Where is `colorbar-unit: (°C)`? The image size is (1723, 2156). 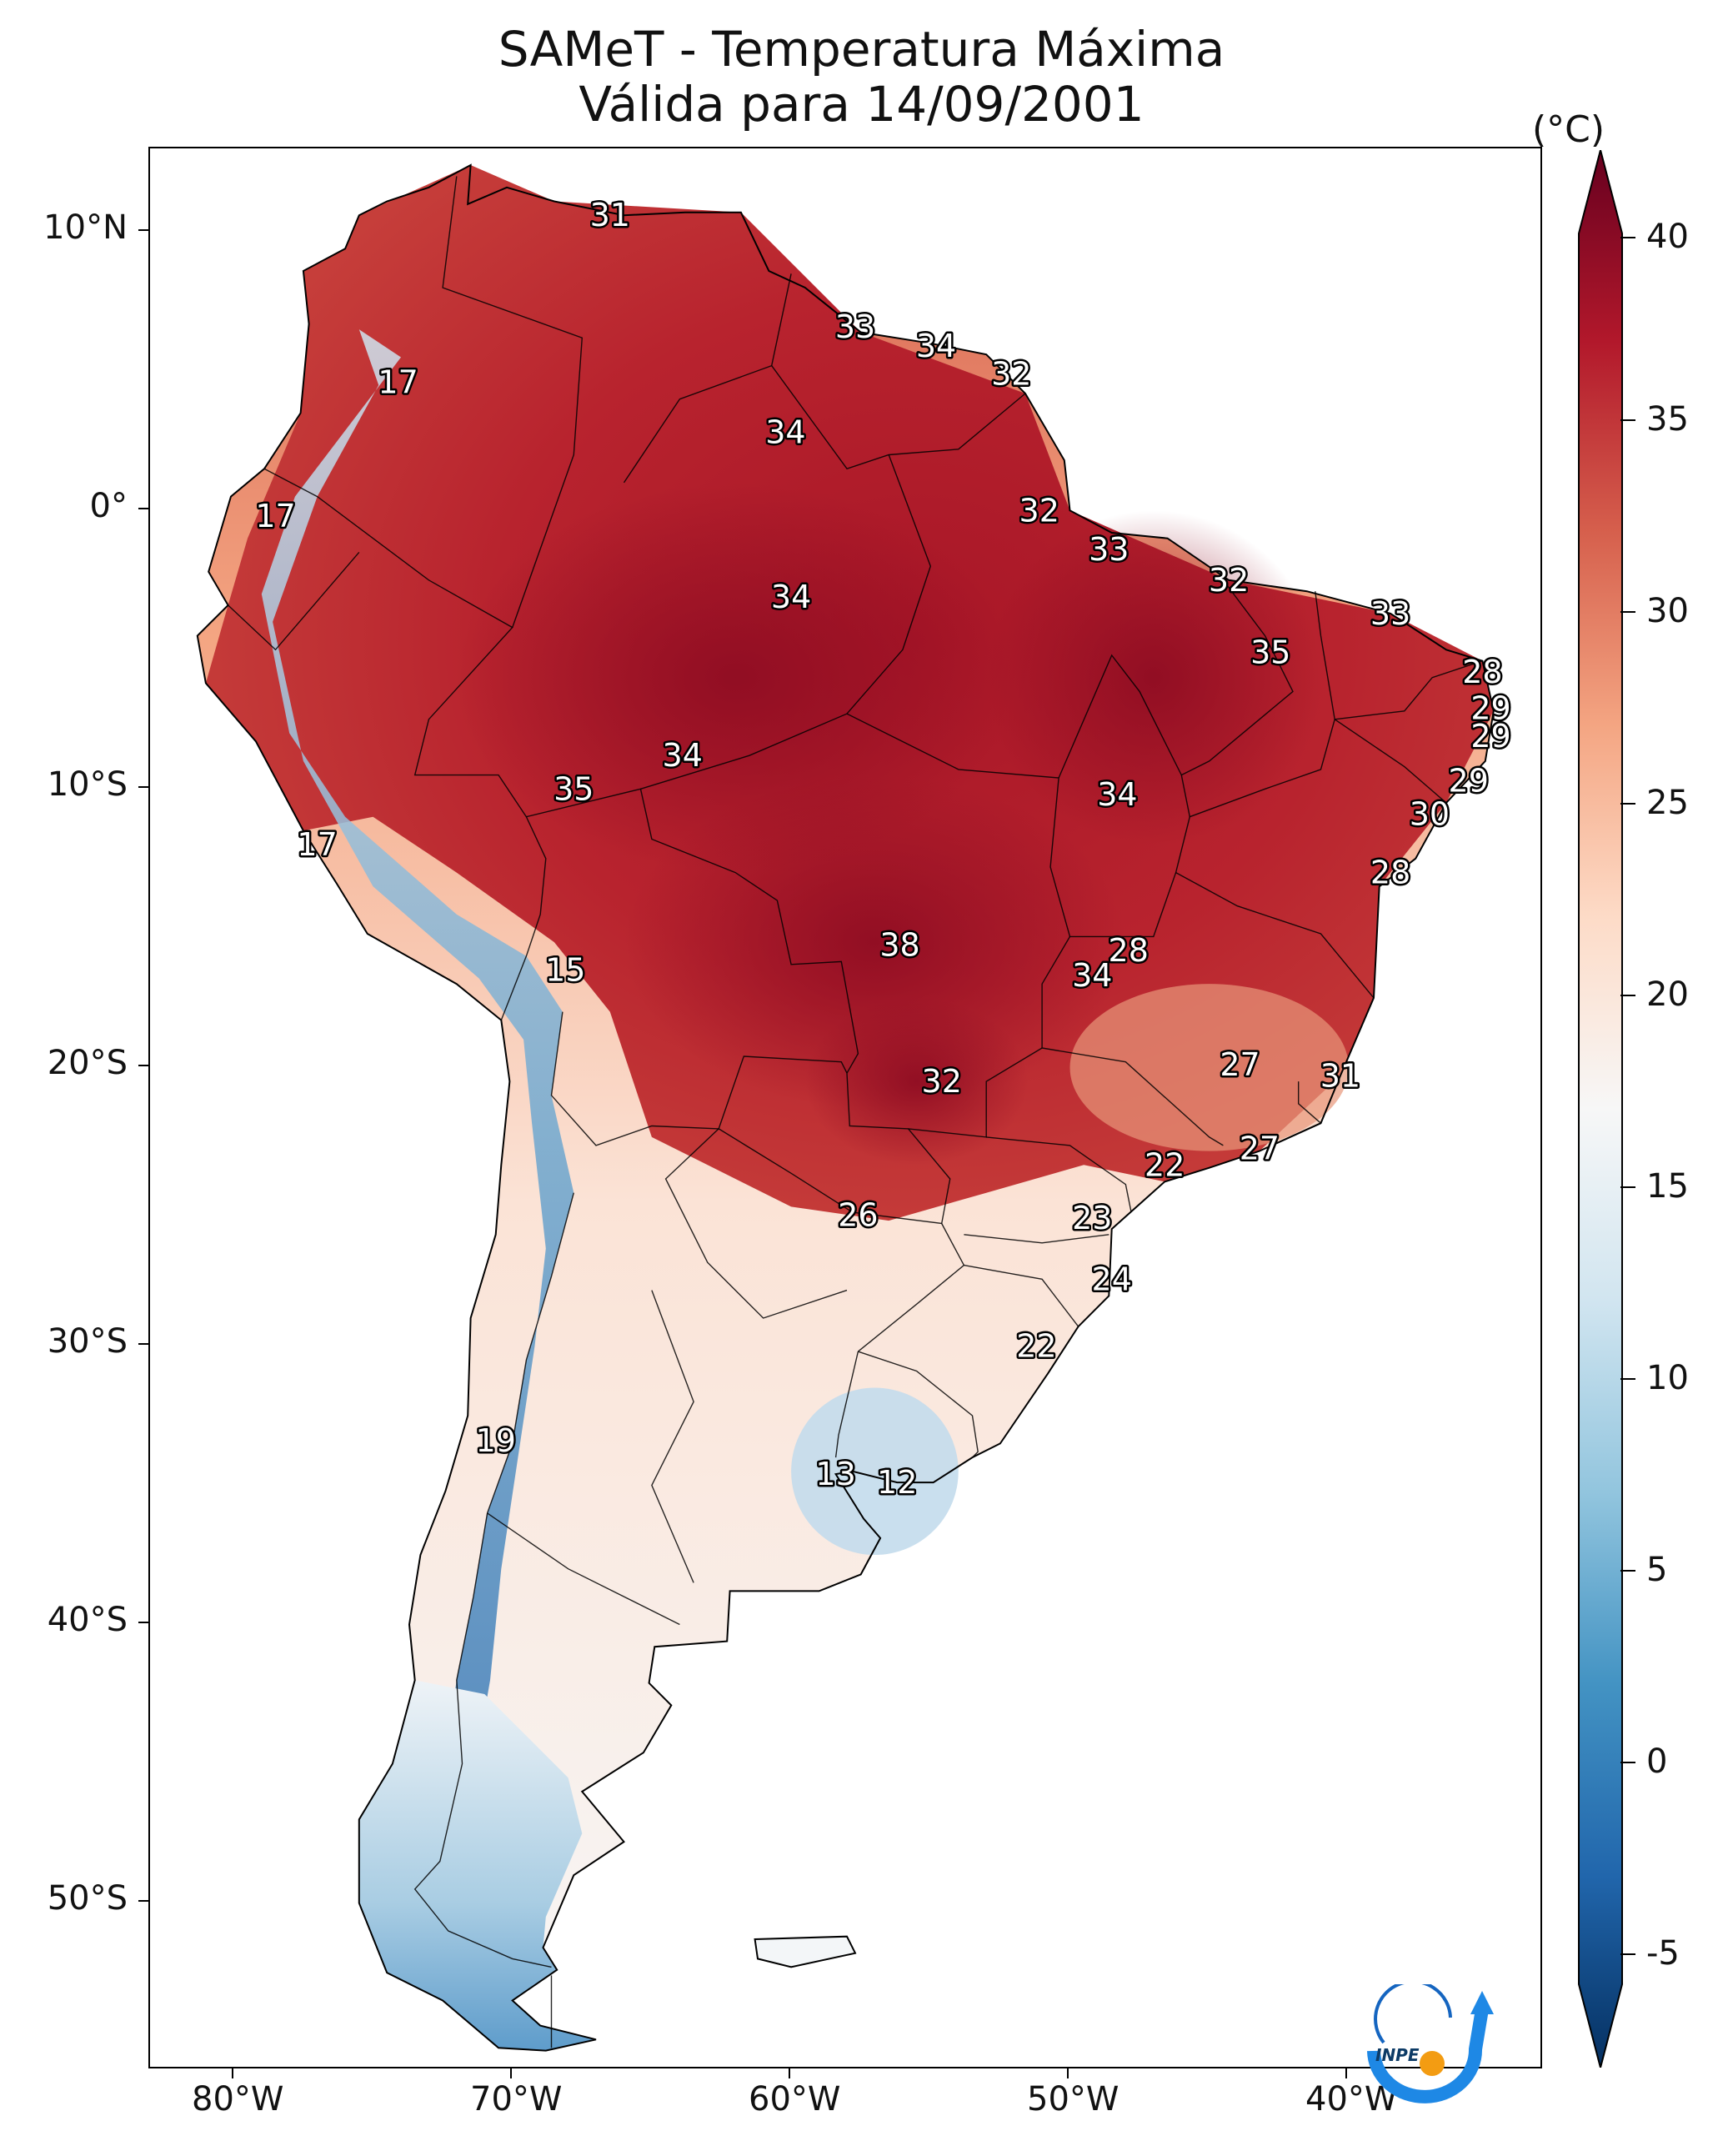
colorbar-unit: (°C) is located at coordinates (1569, 129).